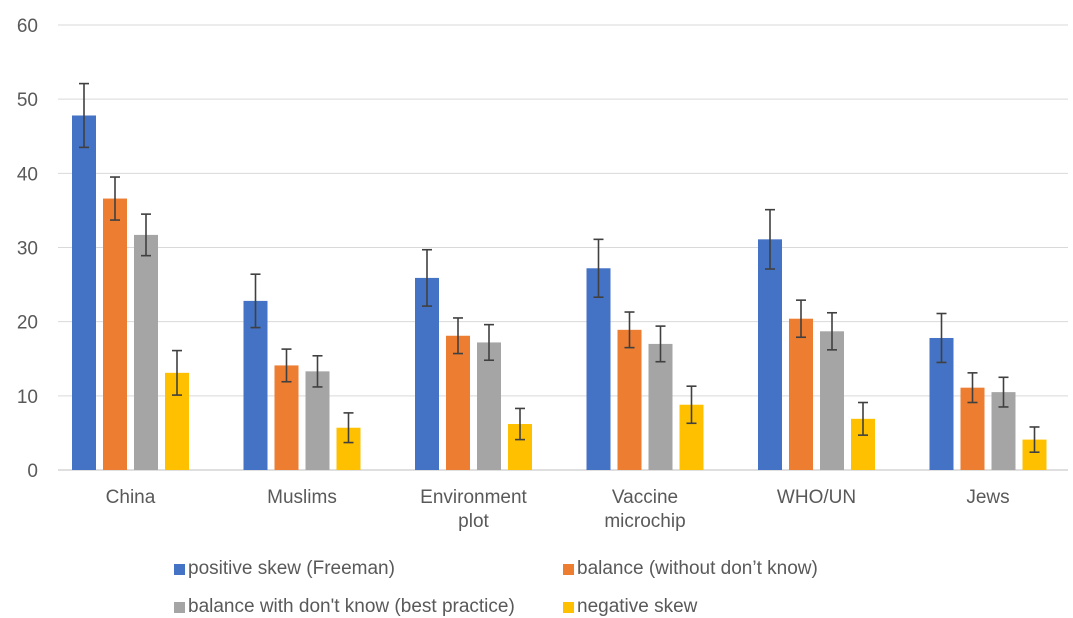 This screenshot has height=618, width=1073. What do you see at coordinates (27, 323) in the screenshot?
I see `y-tick-label: 20` at bounding box center [27, 323].